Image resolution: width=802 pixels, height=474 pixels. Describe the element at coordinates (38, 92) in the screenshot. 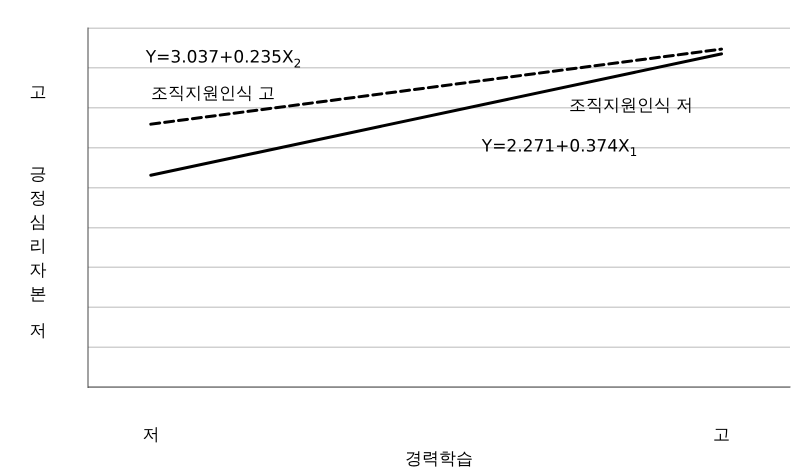

I see `text: 고` at that location.